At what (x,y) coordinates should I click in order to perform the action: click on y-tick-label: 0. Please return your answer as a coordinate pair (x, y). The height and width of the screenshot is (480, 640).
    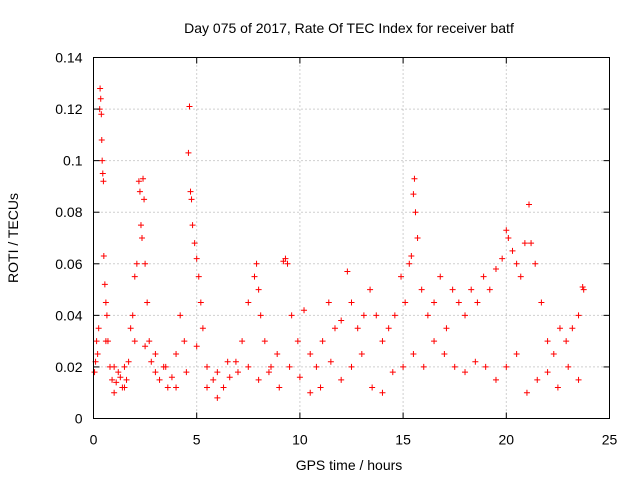
    Looking at the image, I should click on (79, 419).